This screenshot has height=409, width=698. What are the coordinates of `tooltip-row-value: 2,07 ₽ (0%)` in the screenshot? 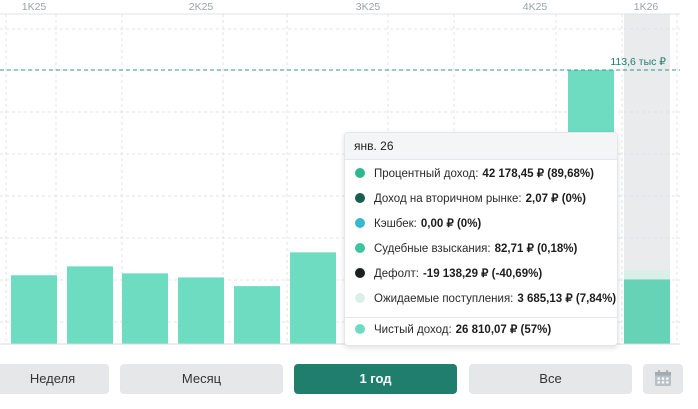 It's located at (555, 199).